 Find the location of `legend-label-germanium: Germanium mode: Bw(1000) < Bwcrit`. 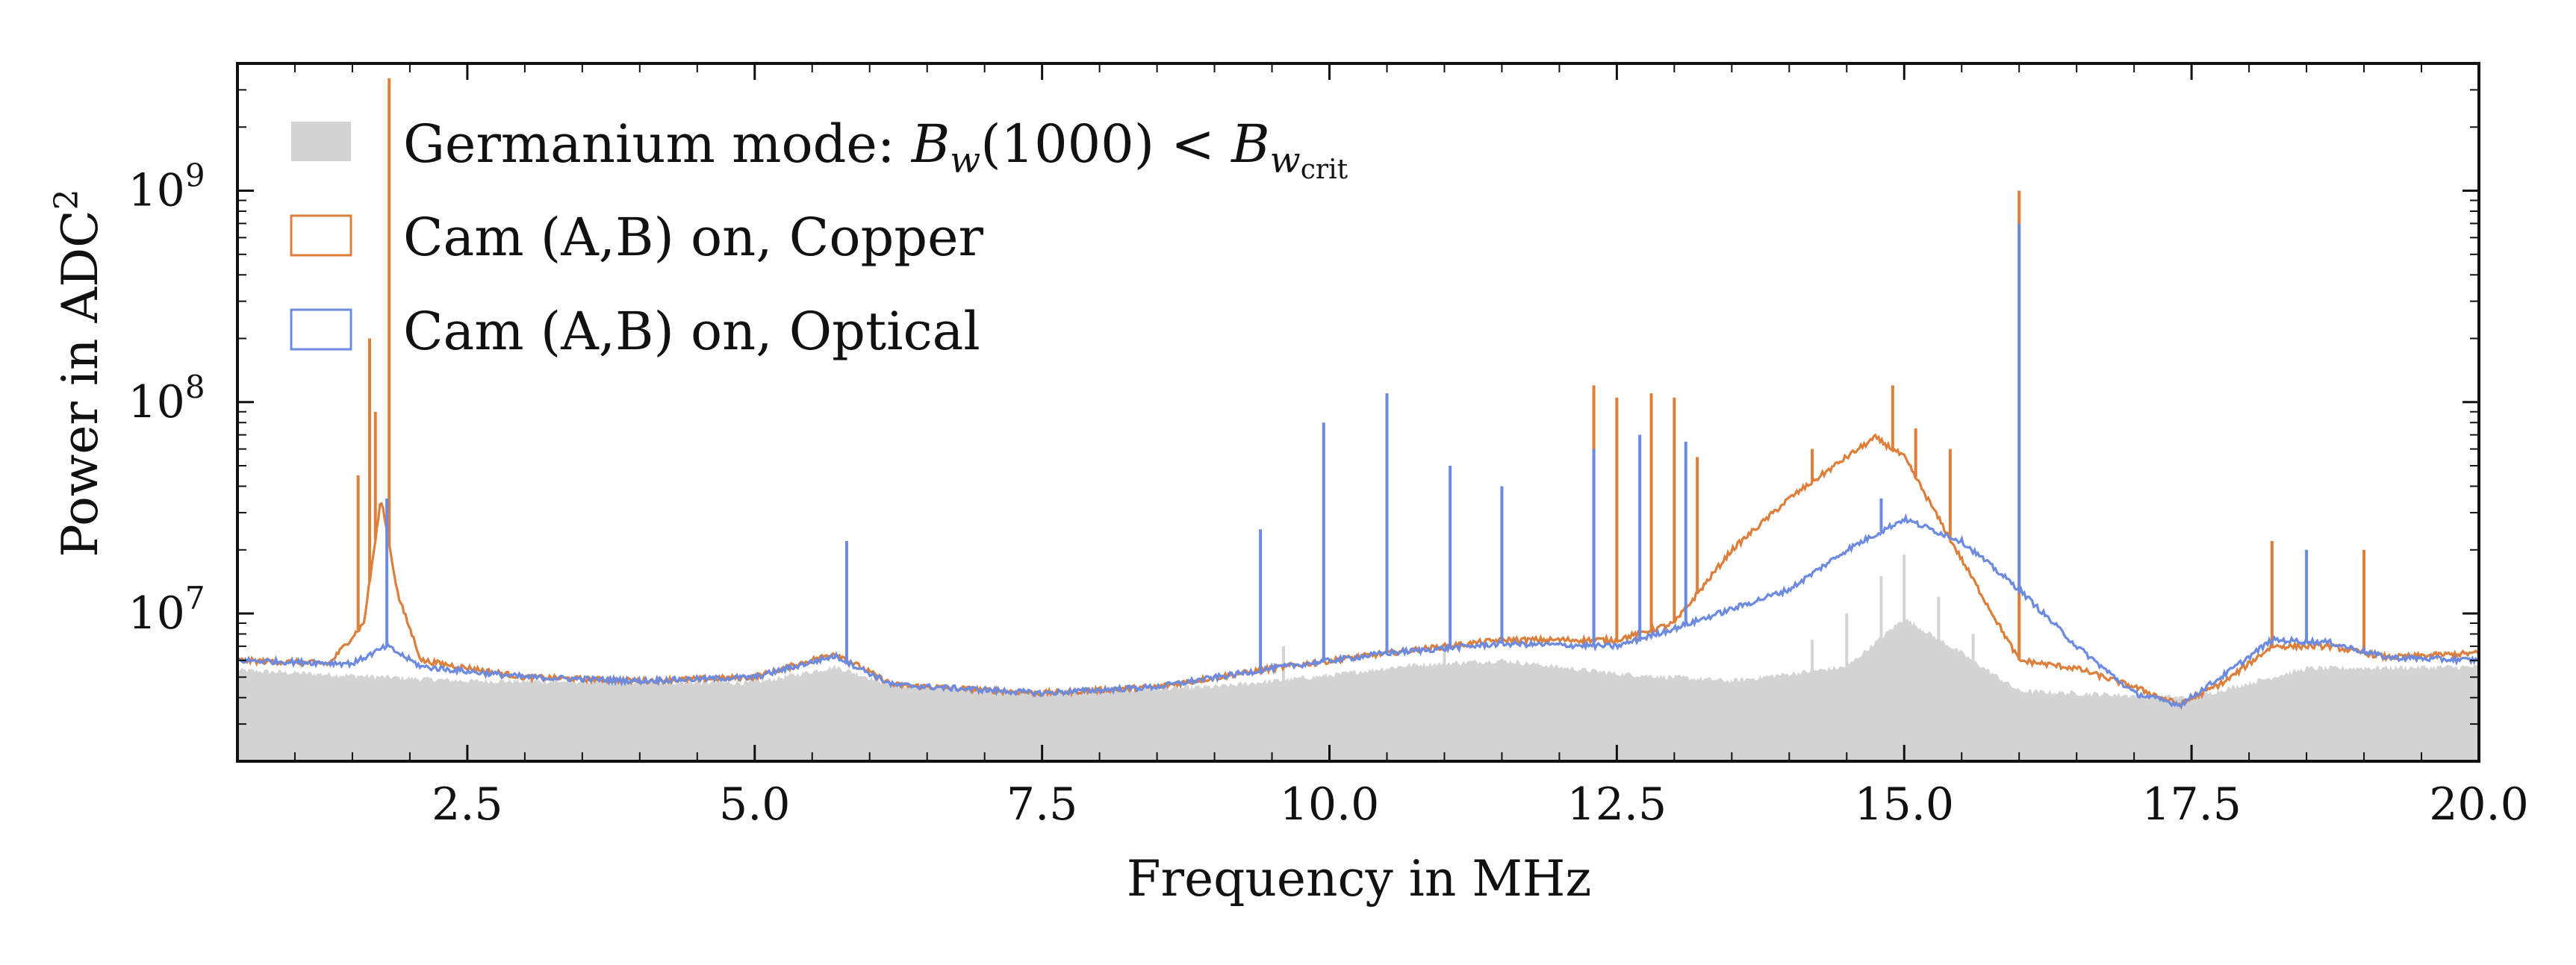

legend-label-germanium: Germanium mode: Bw(1000) < Bwcrit is located at coordinates (875, 149).